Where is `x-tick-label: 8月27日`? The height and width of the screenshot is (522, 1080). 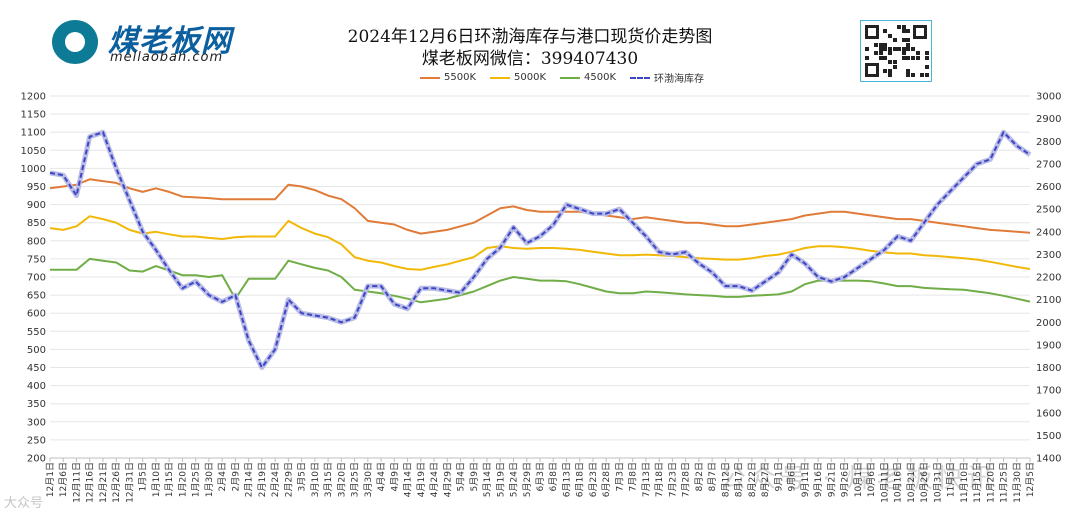
x-tick-label: 8月27日 is located at coordinates (765, 479).